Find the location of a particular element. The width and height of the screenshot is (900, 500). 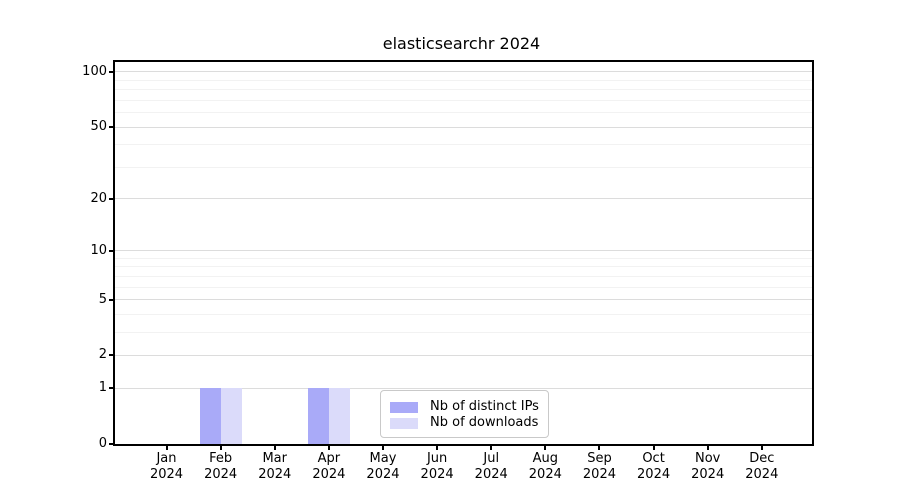

y-tick-label-0: 0 is located at coordinates (102, 443).